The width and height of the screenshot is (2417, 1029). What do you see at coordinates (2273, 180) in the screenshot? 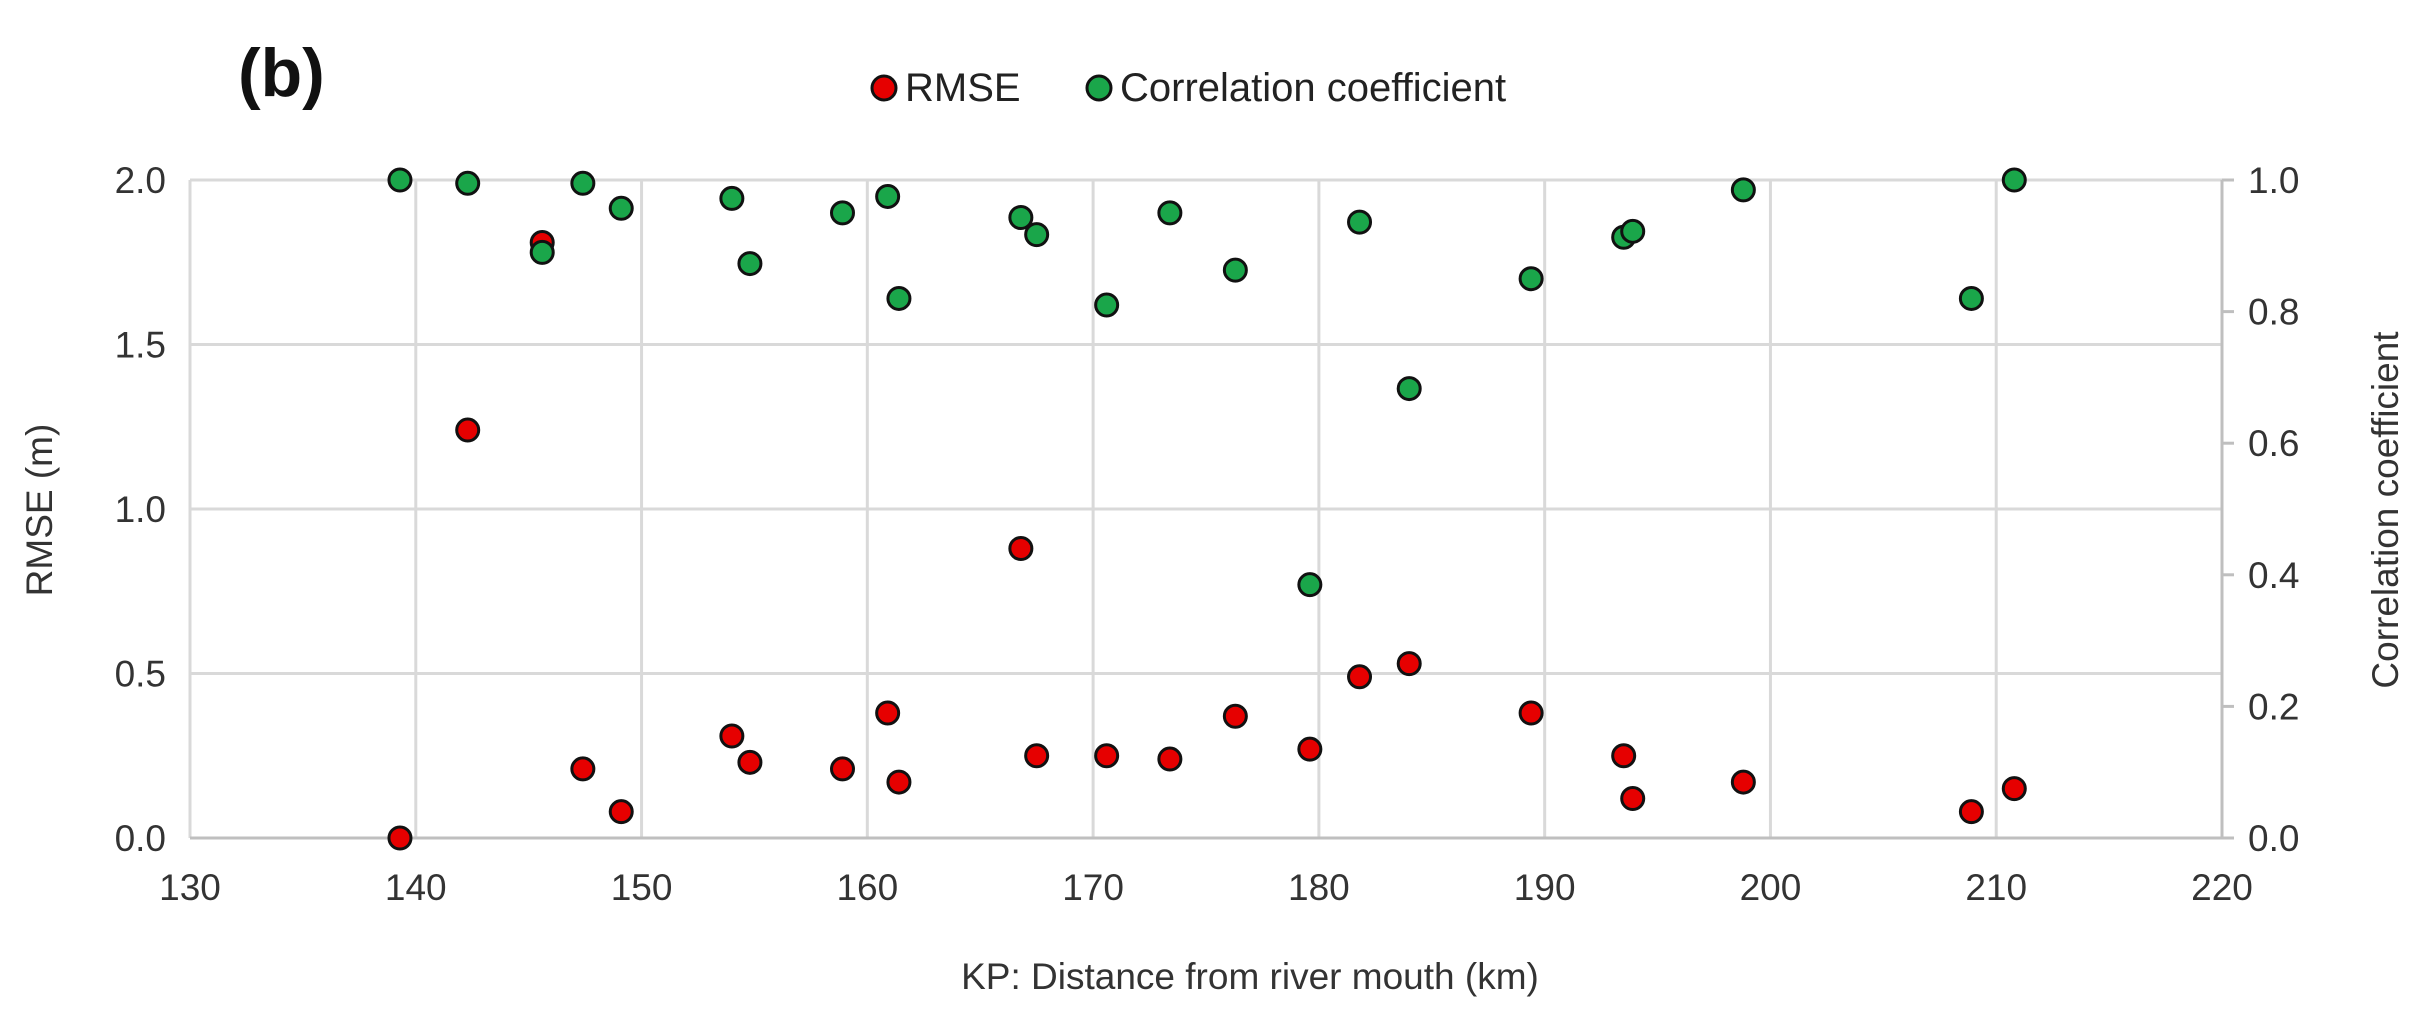
I see `y2-tick-label: 1.0` at bounding box center [2273, 180].